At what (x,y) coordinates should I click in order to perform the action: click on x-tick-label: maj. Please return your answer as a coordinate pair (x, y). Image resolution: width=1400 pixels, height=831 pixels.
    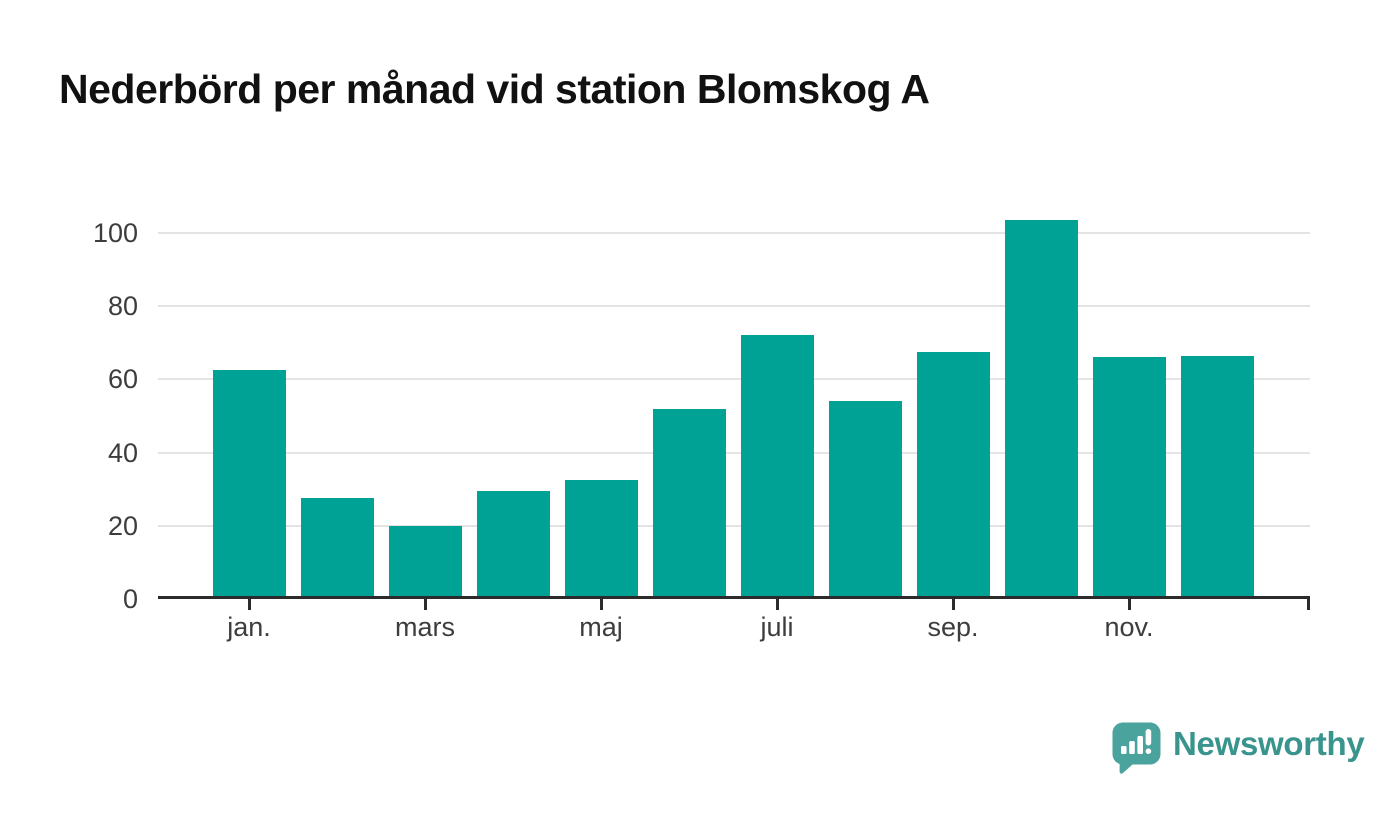
    Looking at the image, I should click on (601, 627).